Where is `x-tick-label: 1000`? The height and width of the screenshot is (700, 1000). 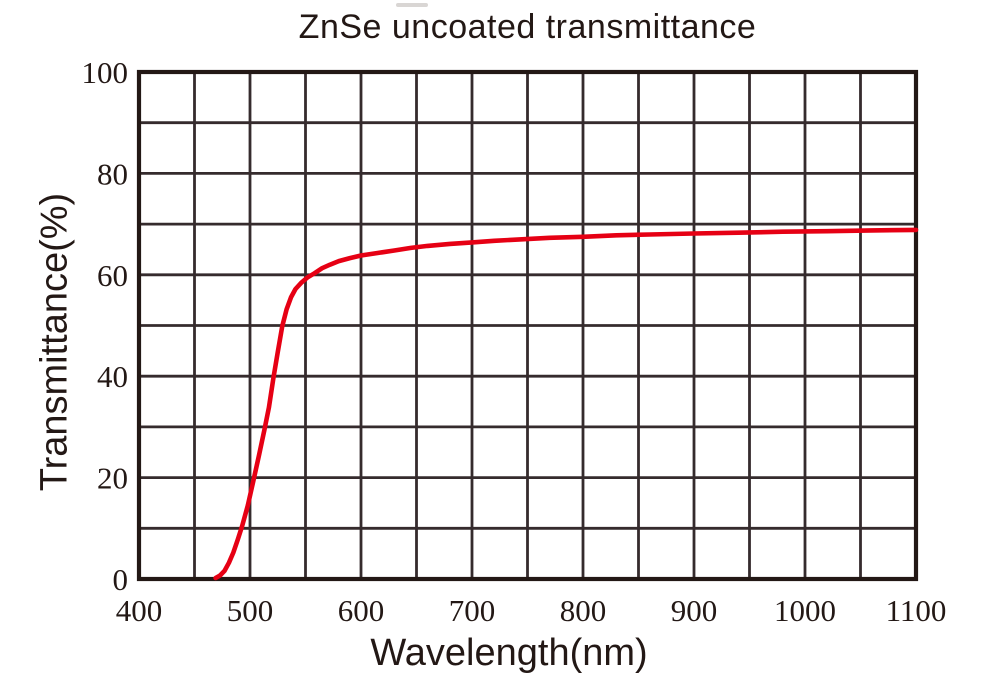 x-tick-label: 1000 is located at coordinates (805, 610).